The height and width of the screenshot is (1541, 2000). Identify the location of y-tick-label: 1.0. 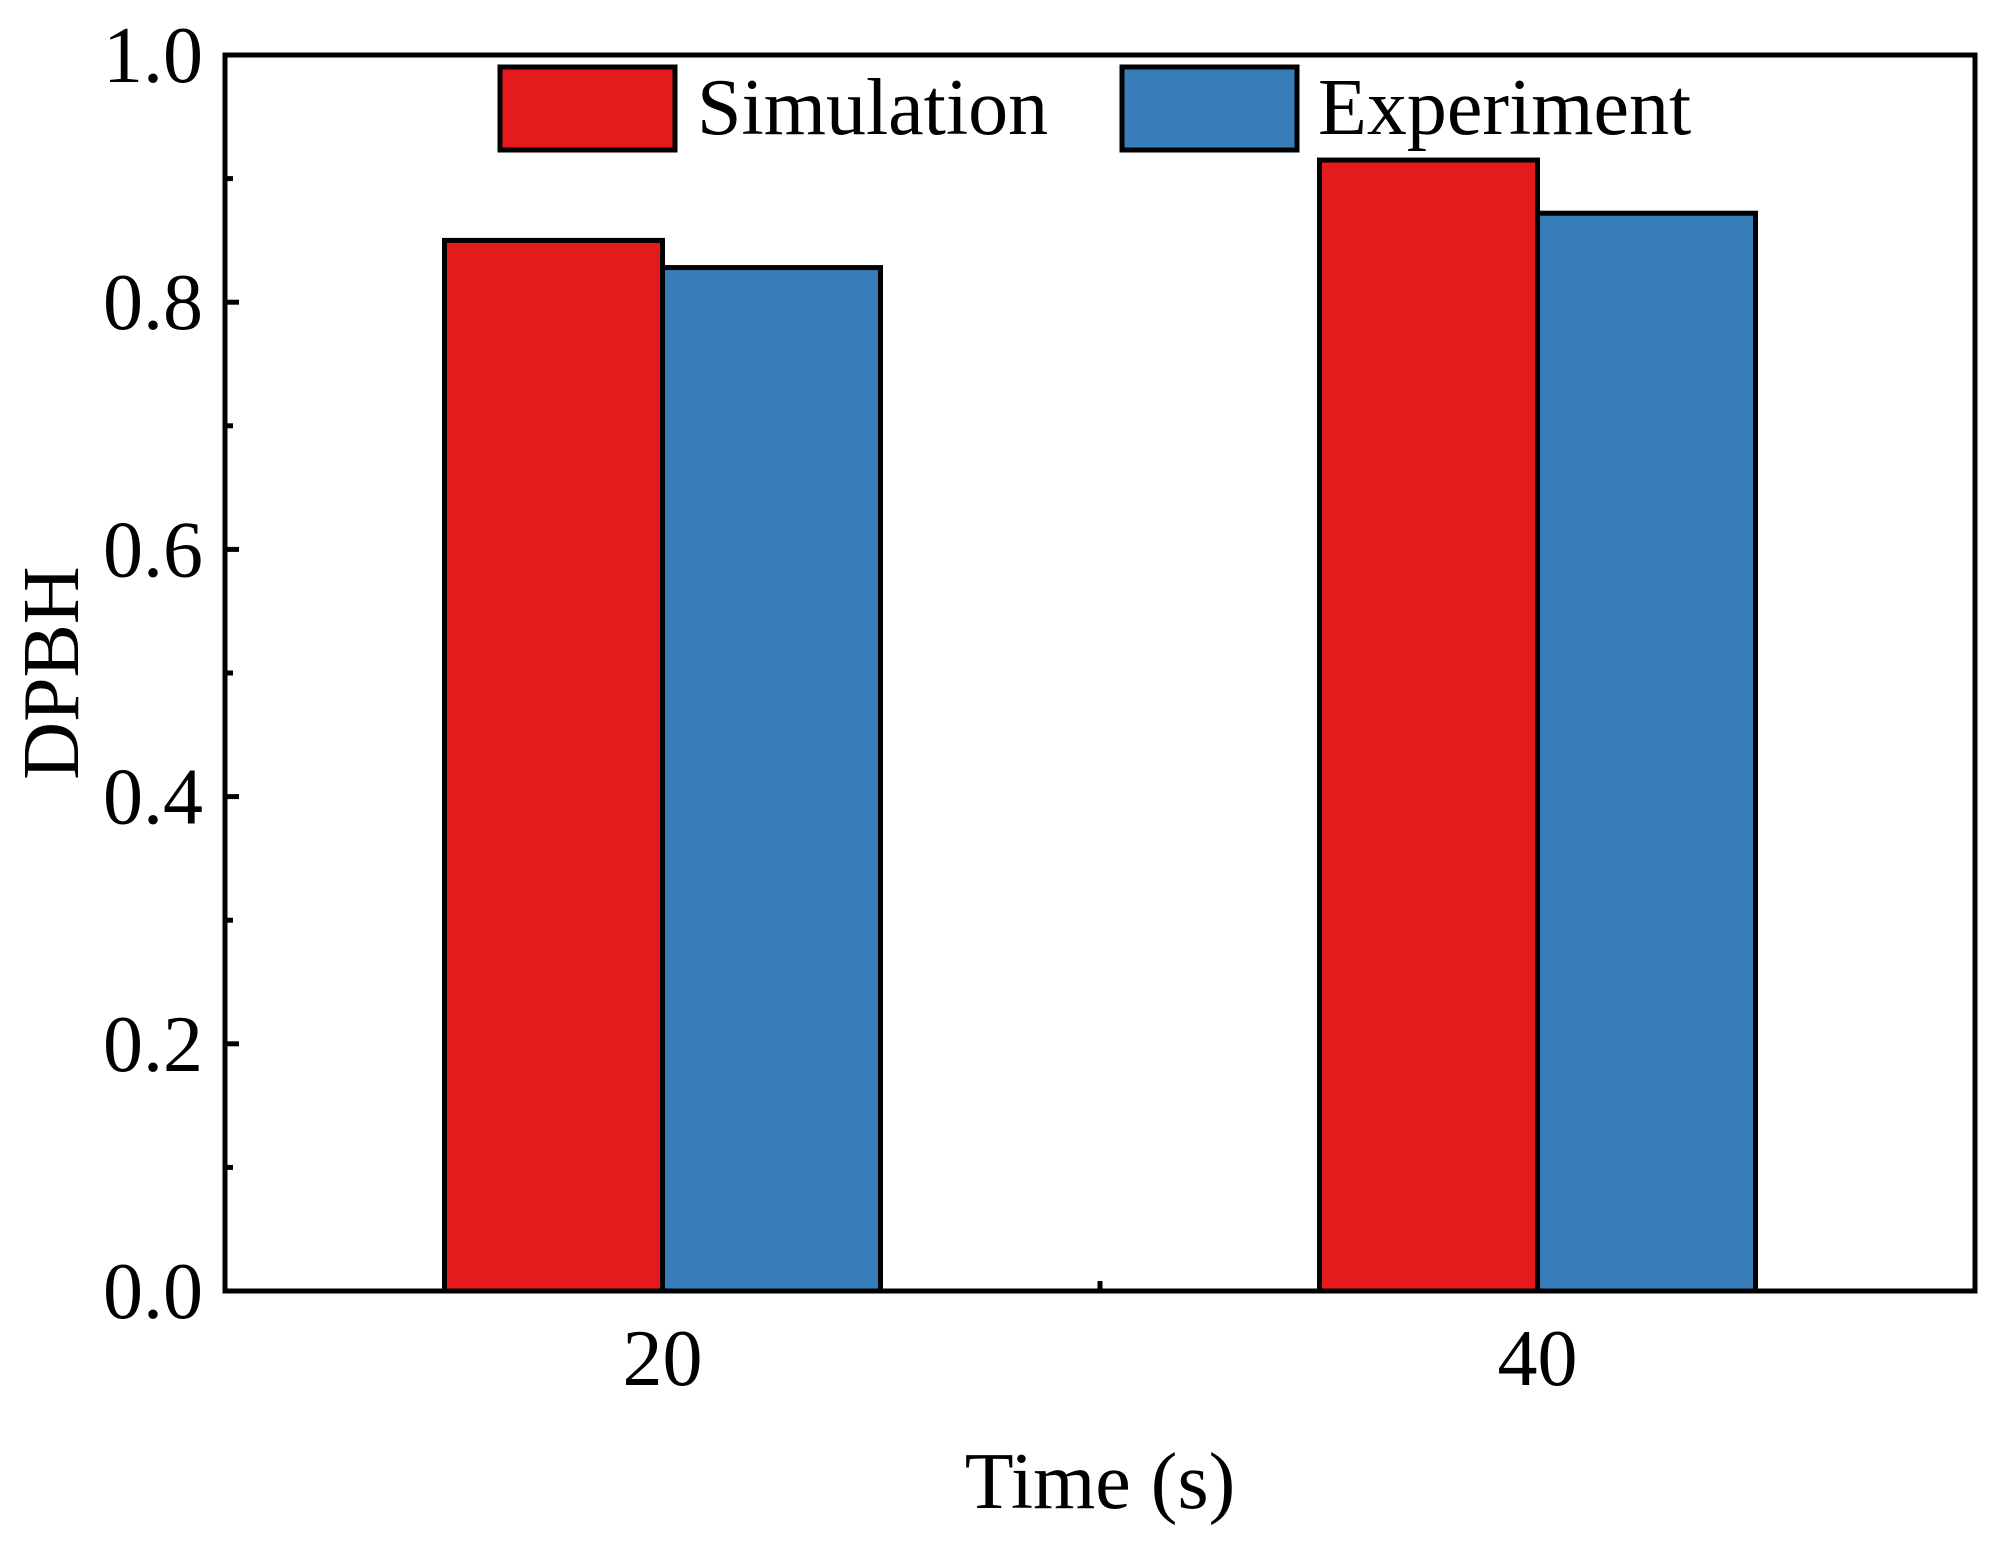
(153, 56).